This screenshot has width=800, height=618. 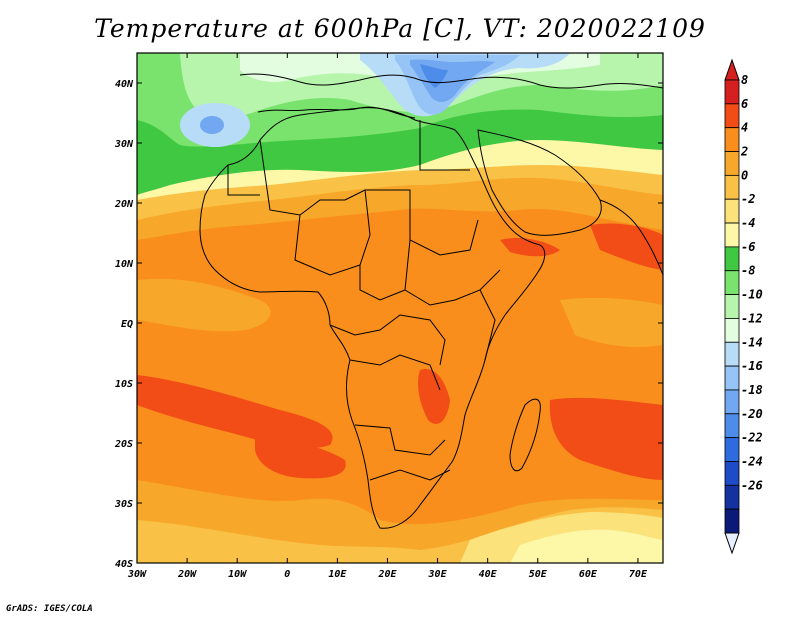 I want to click on colorbar-over-arrow, so click(x=732, y=69).